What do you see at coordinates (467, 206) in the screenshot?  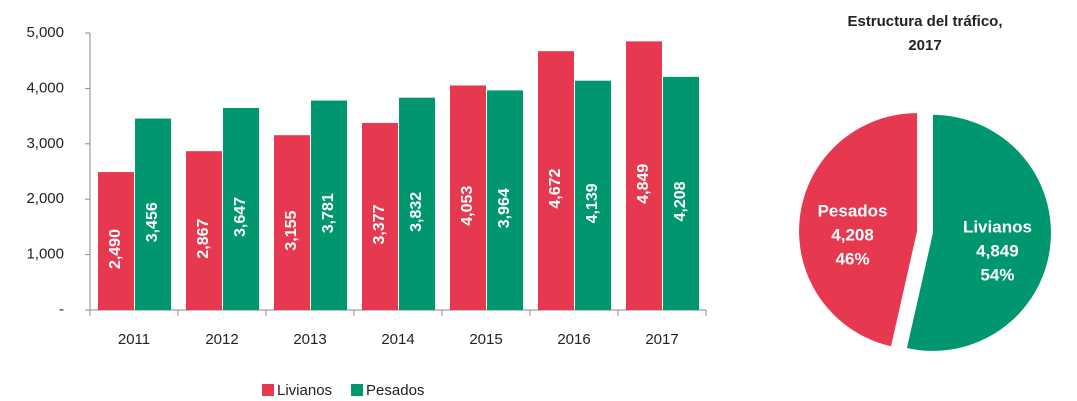 I see `value-label: 4,053` at bounding box center [467, 206].